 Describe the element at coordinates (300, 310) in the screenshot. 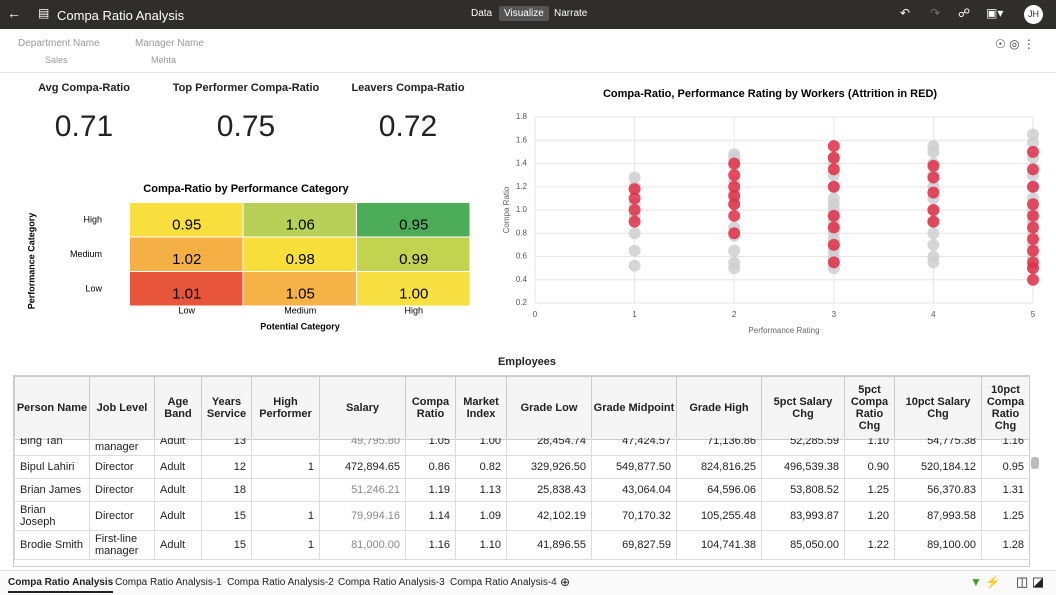

I see `x-category: Medium` at that location.